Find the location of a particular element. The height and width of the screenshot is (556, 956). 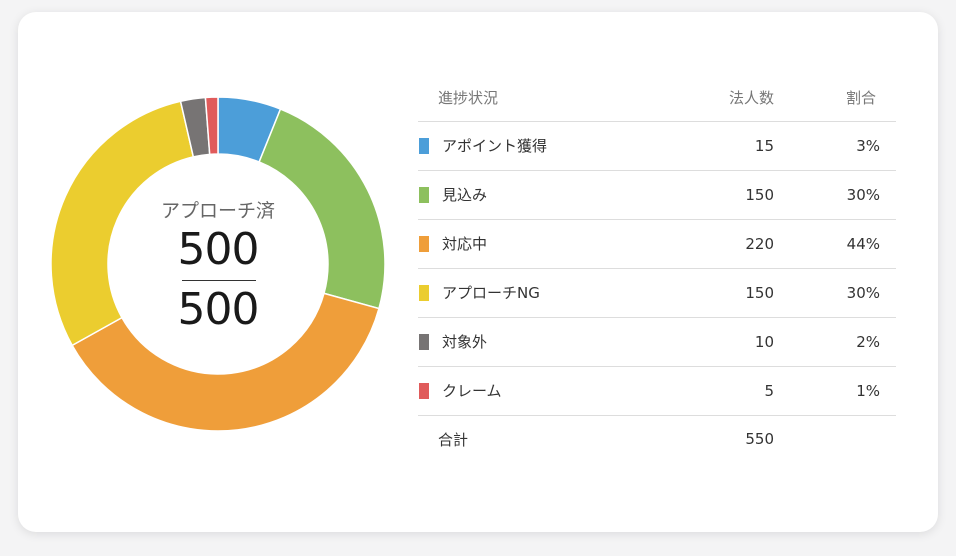

header-count: 法人数 is located at coordinates (715, 98).